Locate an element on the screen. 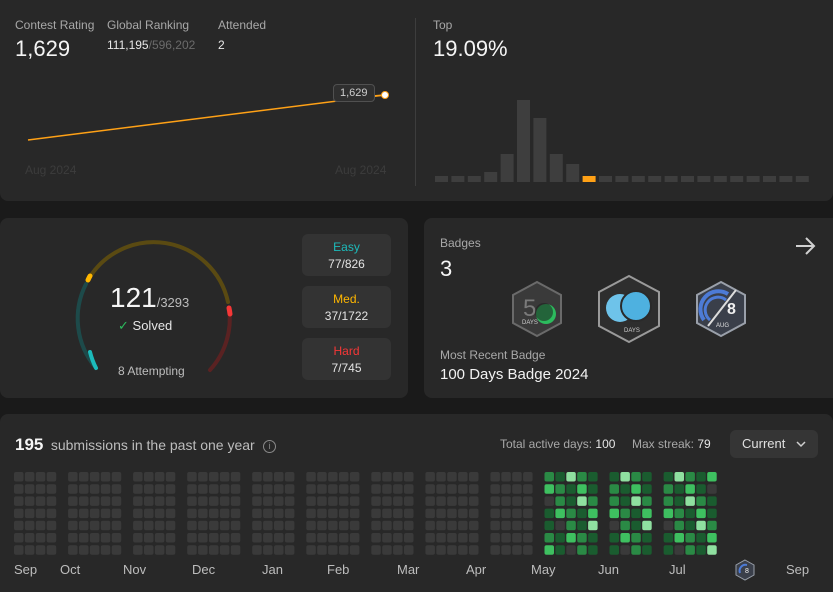 Image resolution: width=833 pixels, height=592 pixels. rating-point is located at coordinates (385, 95).